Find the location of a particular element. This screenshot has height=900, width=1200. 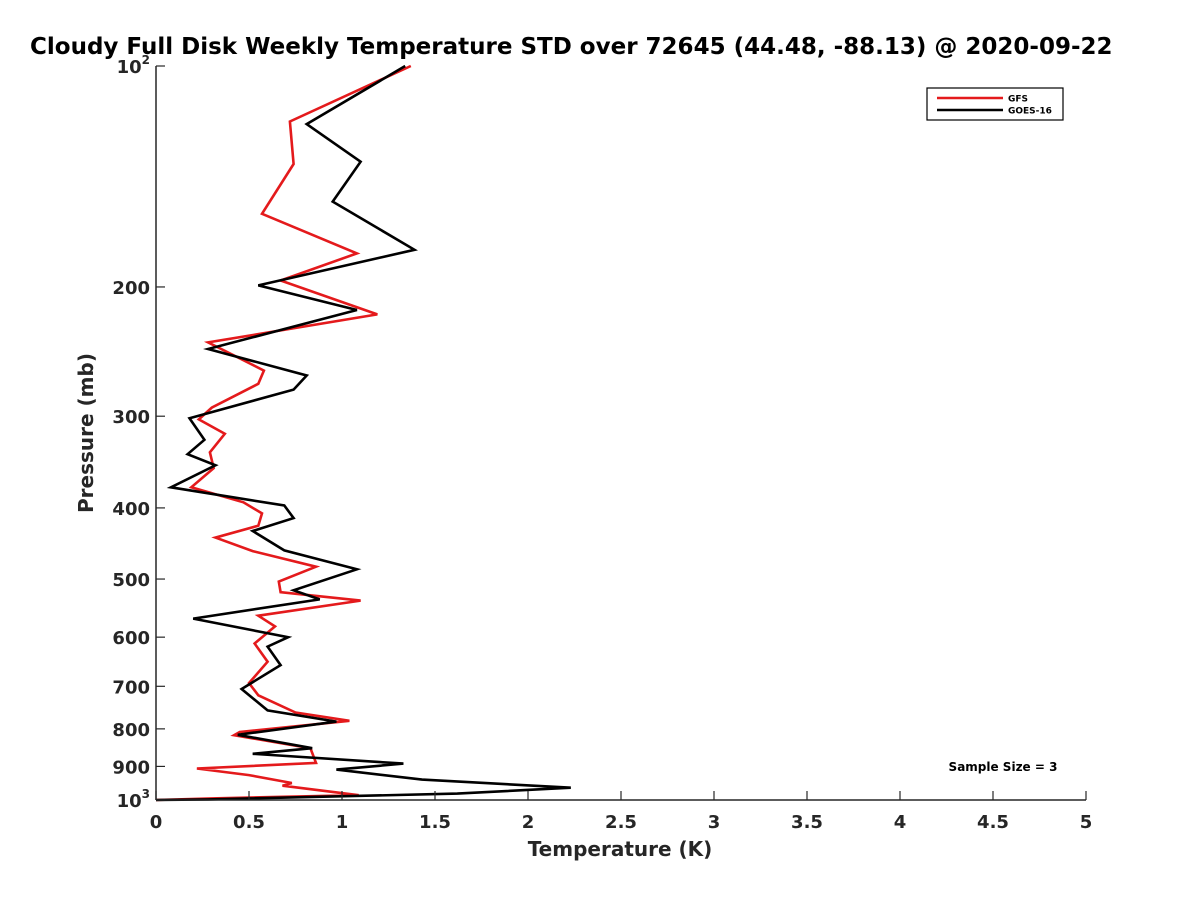

sample-size-annotation: Sample Size = 3 is located at coordinates (1003, 767).